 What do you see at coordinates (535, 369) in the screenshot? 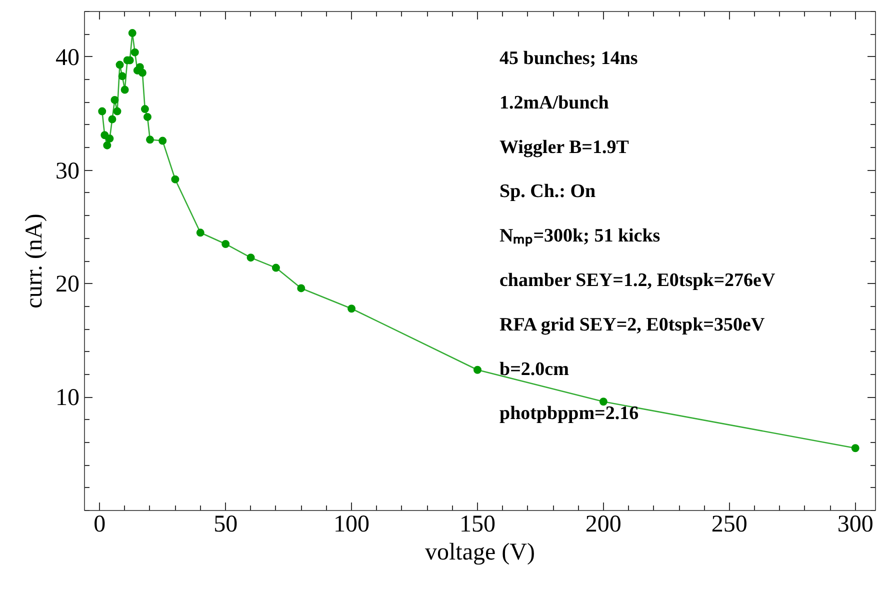
I see `annotation: b=2.0cm` at bounding box center [535, 369].